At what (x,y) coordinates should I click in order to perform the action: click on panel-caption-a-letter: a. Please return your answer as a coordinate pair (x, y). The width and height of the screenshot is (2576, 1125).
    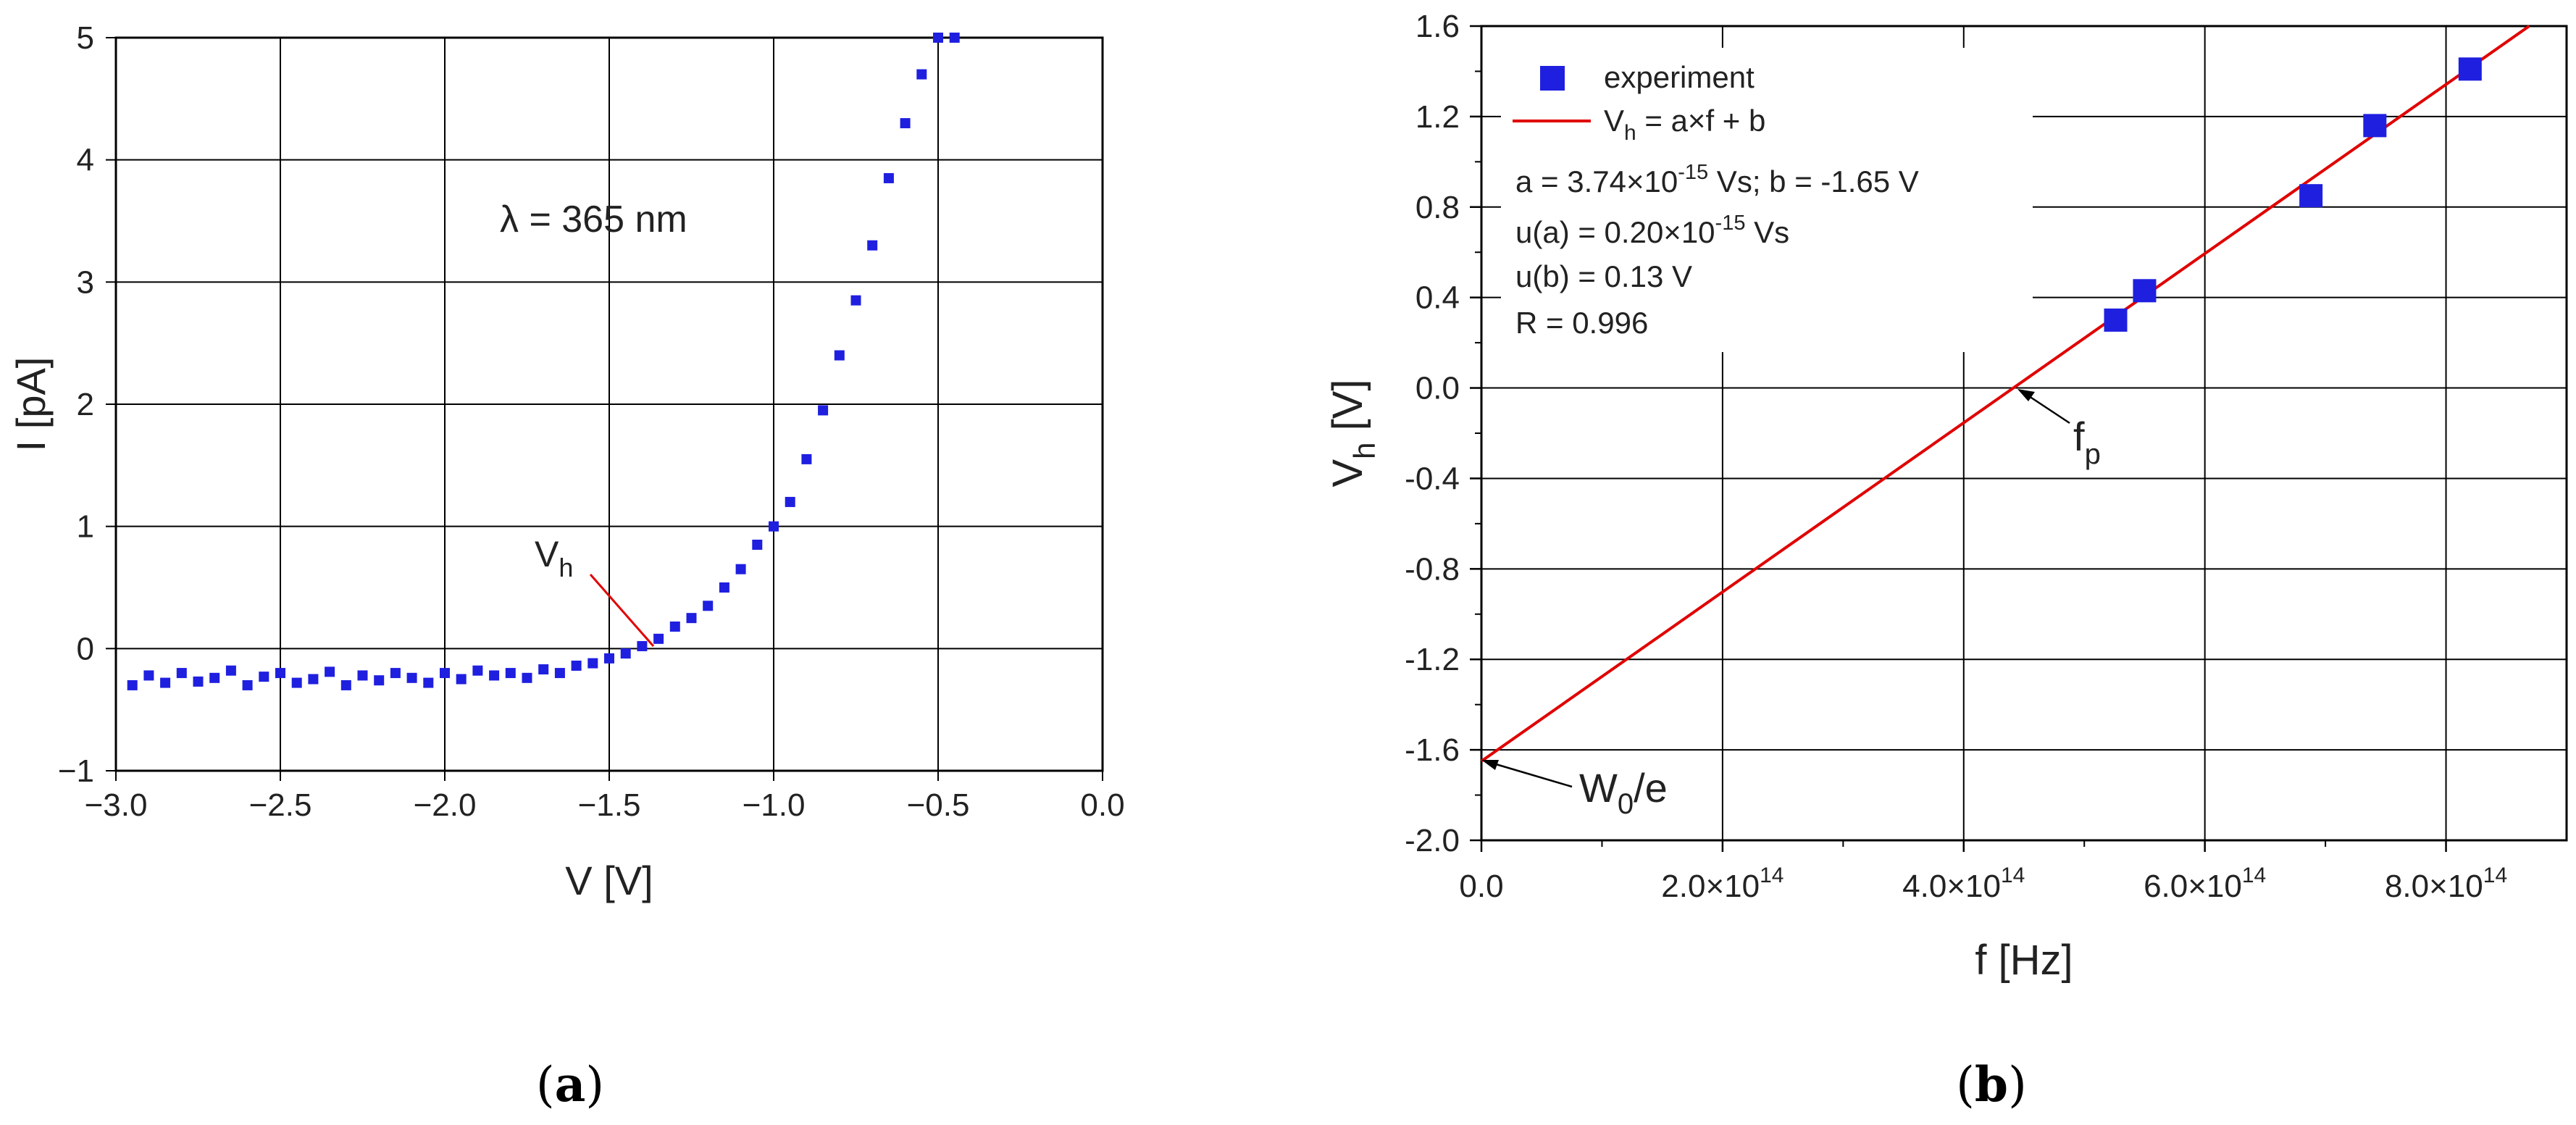
    Looking at the image, I should click on (570, 1084).